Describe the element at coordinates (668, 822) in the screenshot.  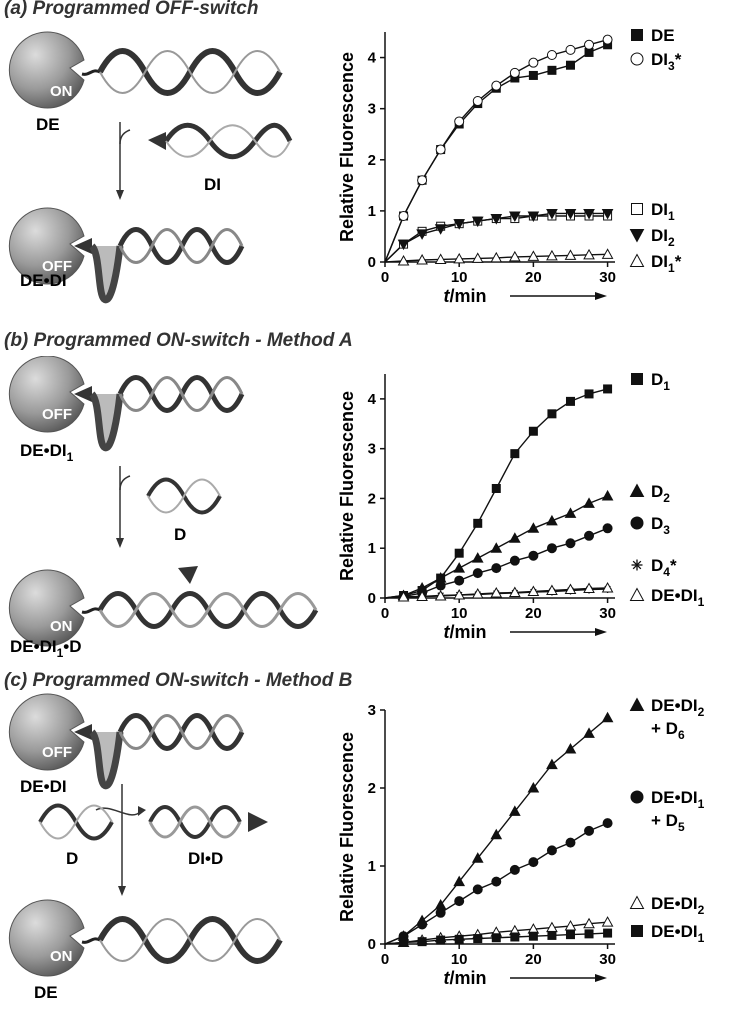
I see `legend-label-line2: + D5` at that location.